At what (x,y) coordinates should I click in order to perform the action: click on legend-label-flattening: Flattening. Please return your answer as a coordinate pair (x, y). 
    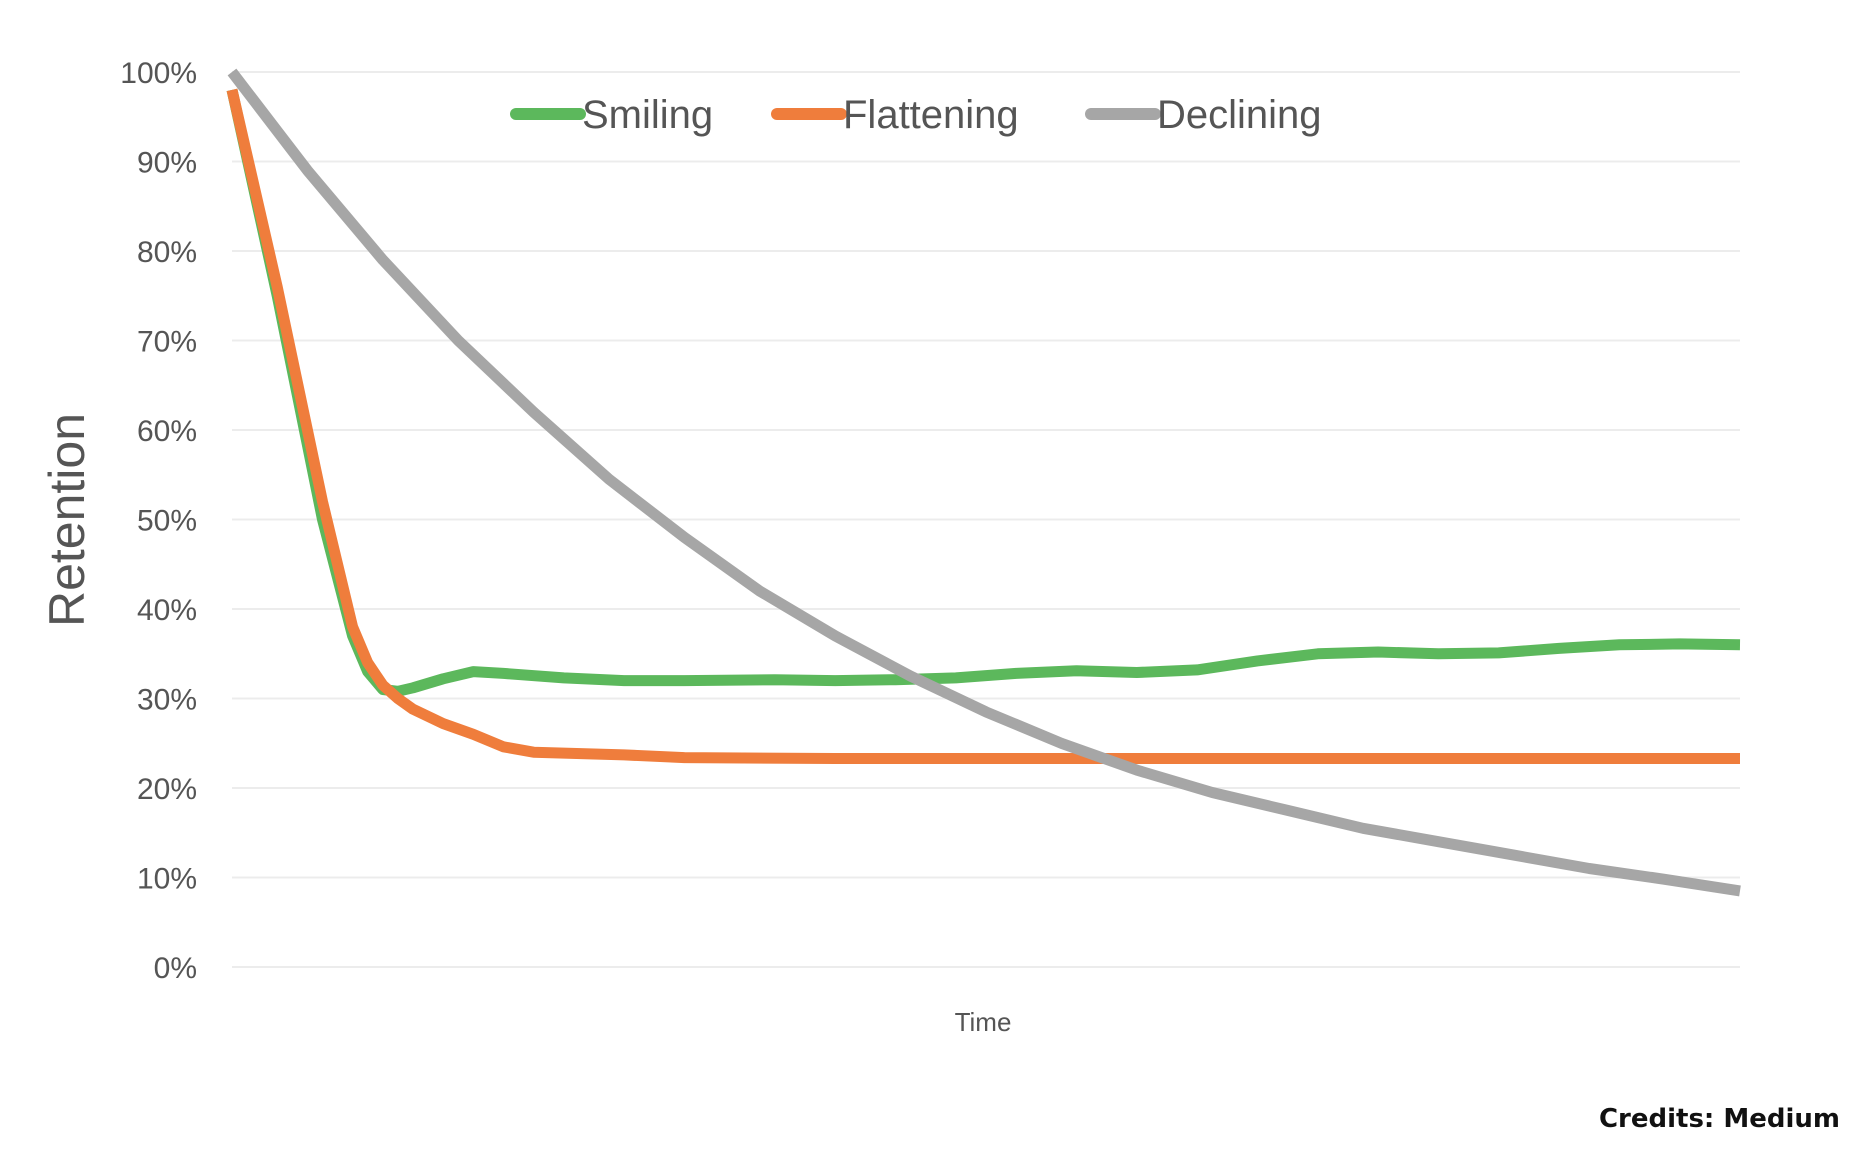
    Looking at the image, I should click on (931, 115).